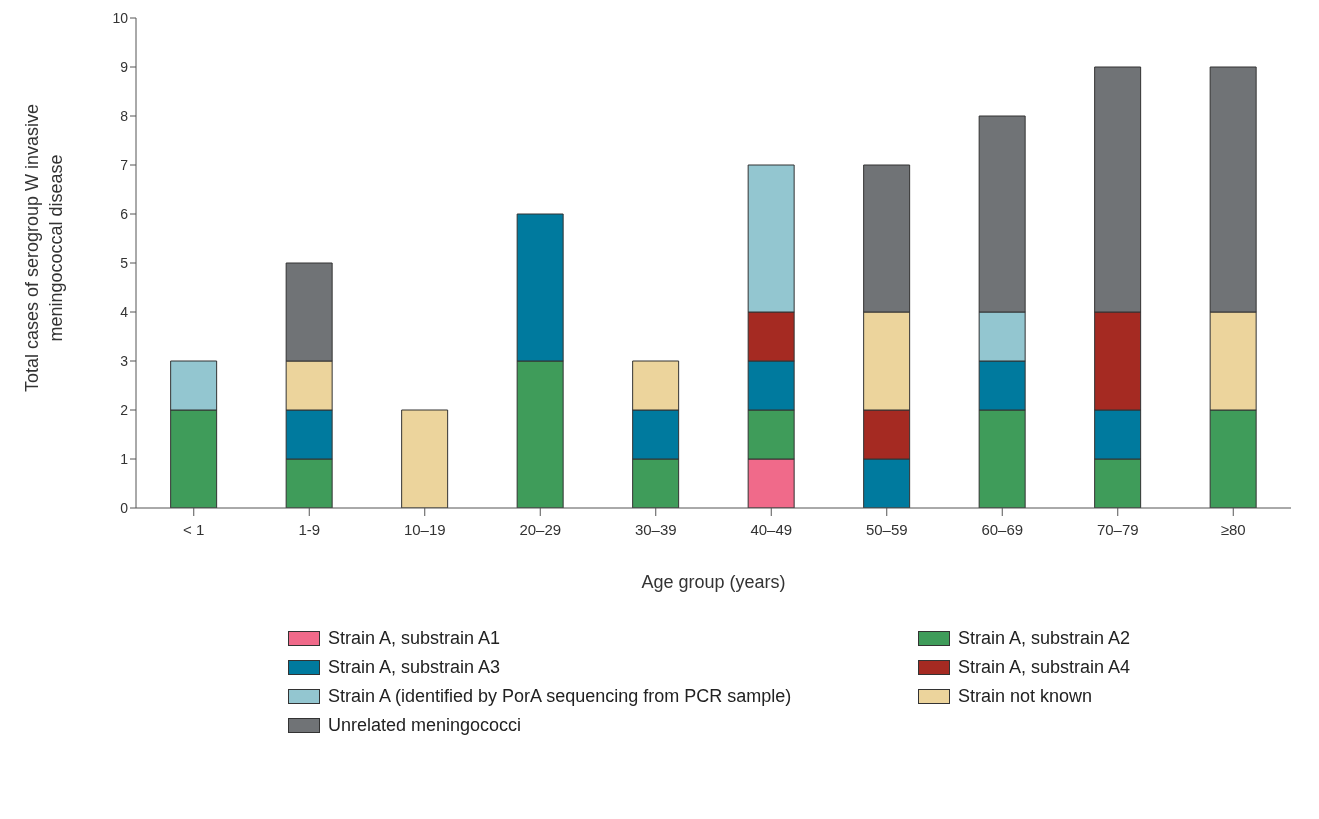  I want to click on x-tick-label: 10–19, so click(424, 529).